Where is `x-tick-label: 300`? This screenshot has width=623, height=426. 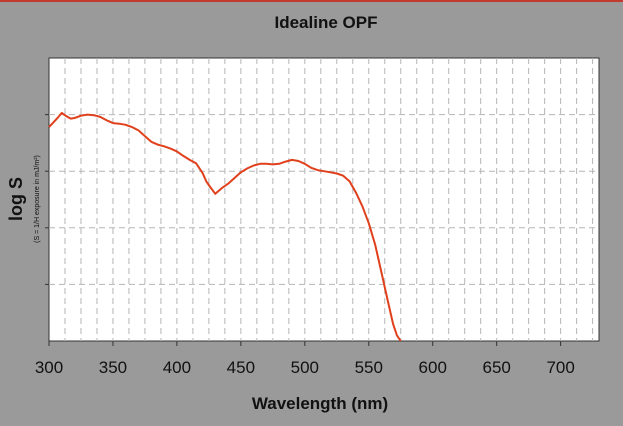
x-tick-label: 300 is located at coordinates (49, 367).